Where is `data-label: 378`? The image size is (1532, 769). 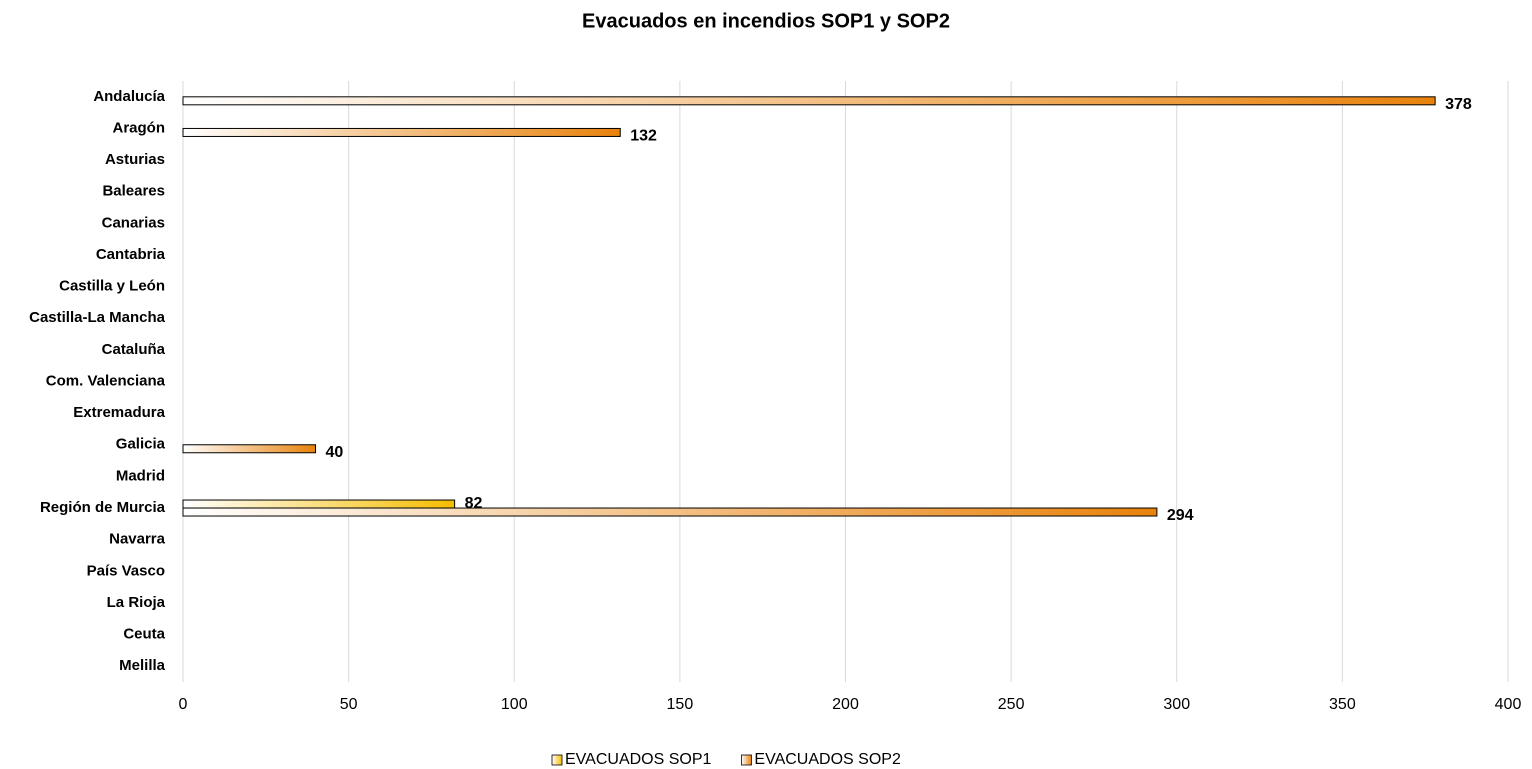 data-label: 378 is located at coordinates (1458, 104).